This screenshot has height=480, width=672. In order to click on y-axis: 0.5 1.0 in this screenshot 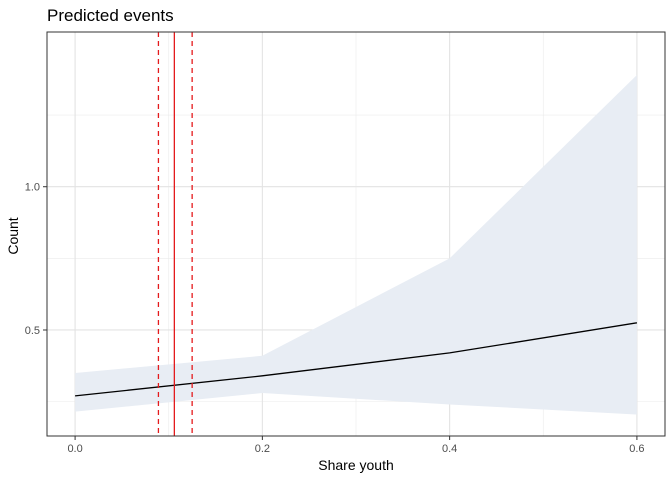, I will do `click(36, 259)`.